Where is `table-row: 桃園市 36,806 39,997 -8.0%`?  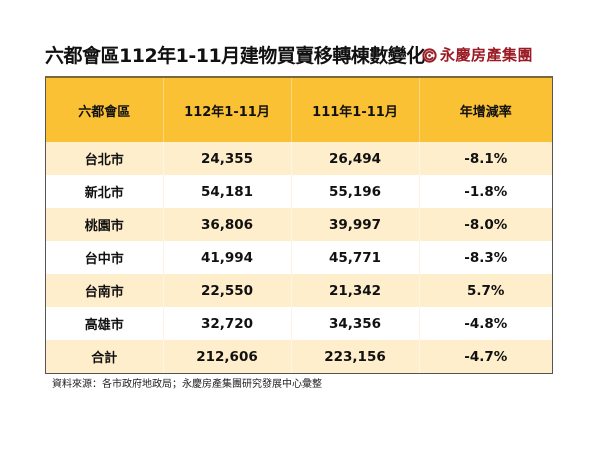 table-row: 桃園市 36,806 39,997 -8.0% is located at coordinates (299, 224).